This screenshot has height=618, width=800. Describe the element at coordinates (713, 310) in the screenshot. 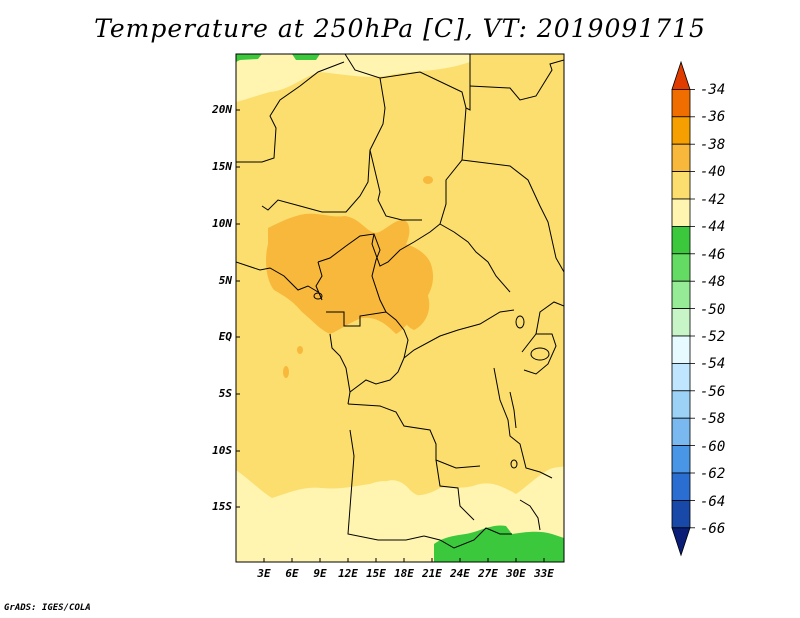

I see `colorbar-label-m50: -50` at that location.